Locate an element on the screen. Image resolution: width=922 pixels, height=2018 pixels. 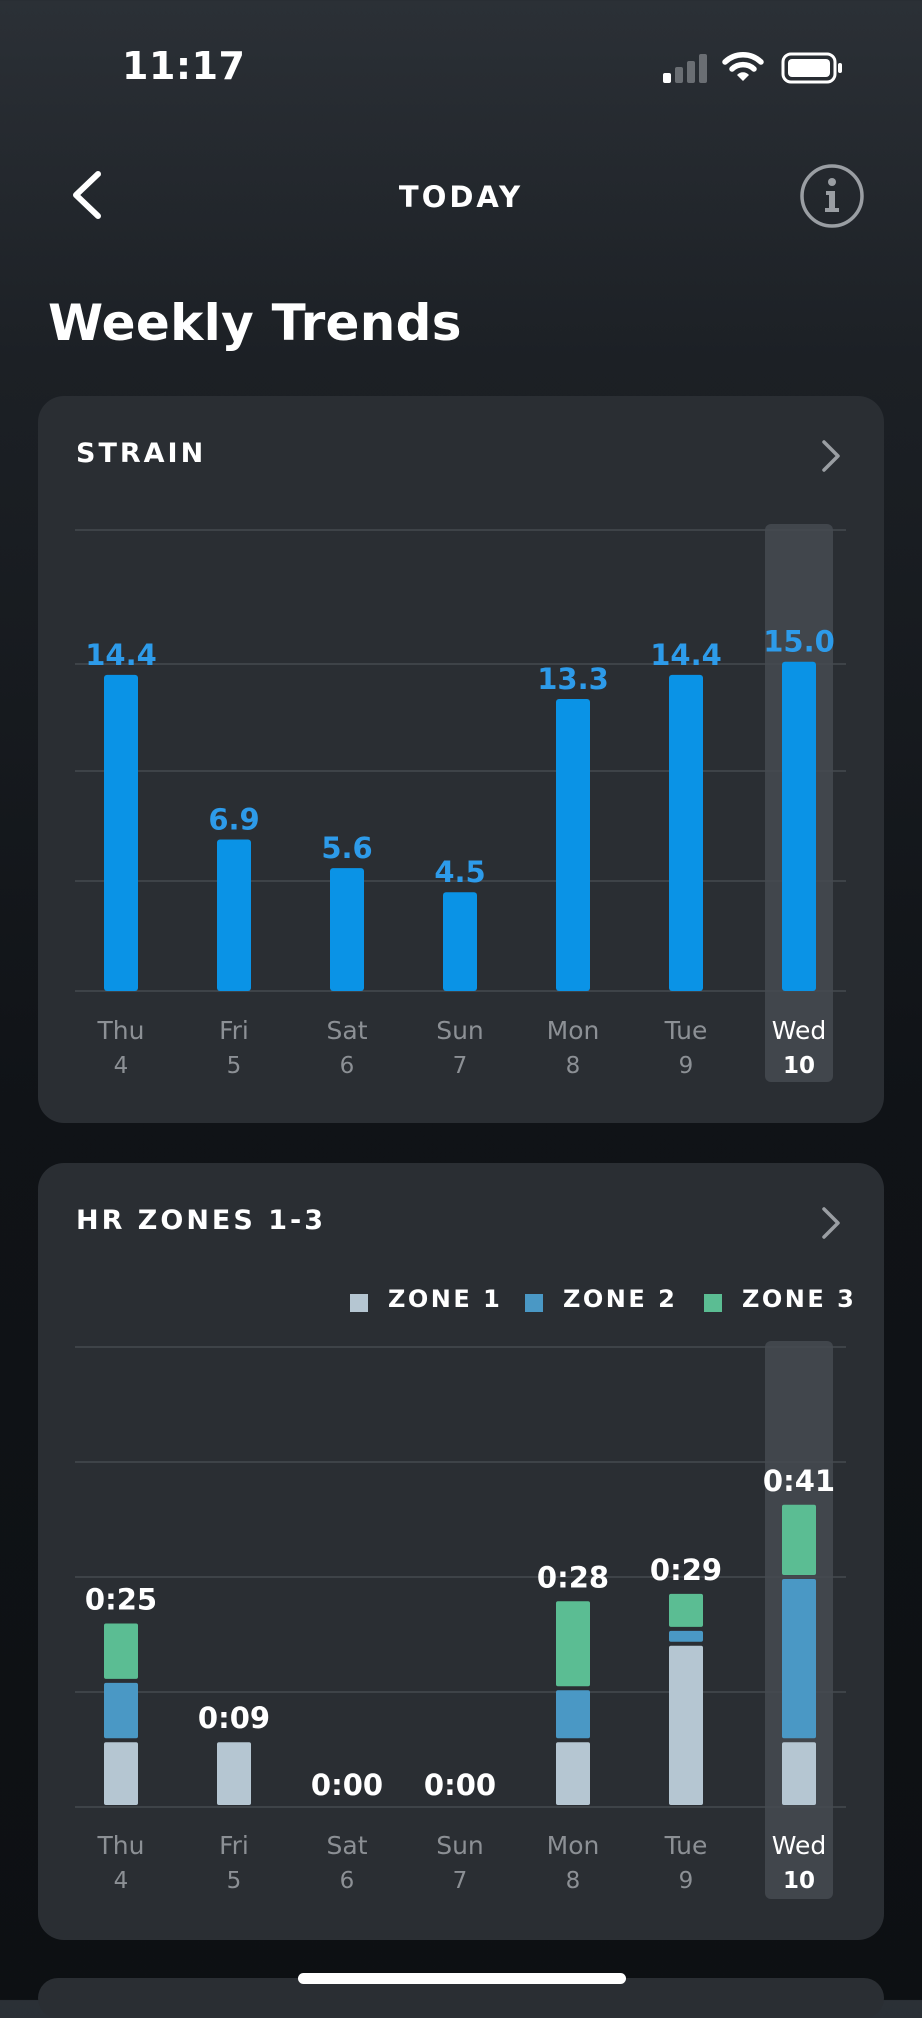
legend-label-zone-1: ZONE 1 is located at coordinates (445, 1299).